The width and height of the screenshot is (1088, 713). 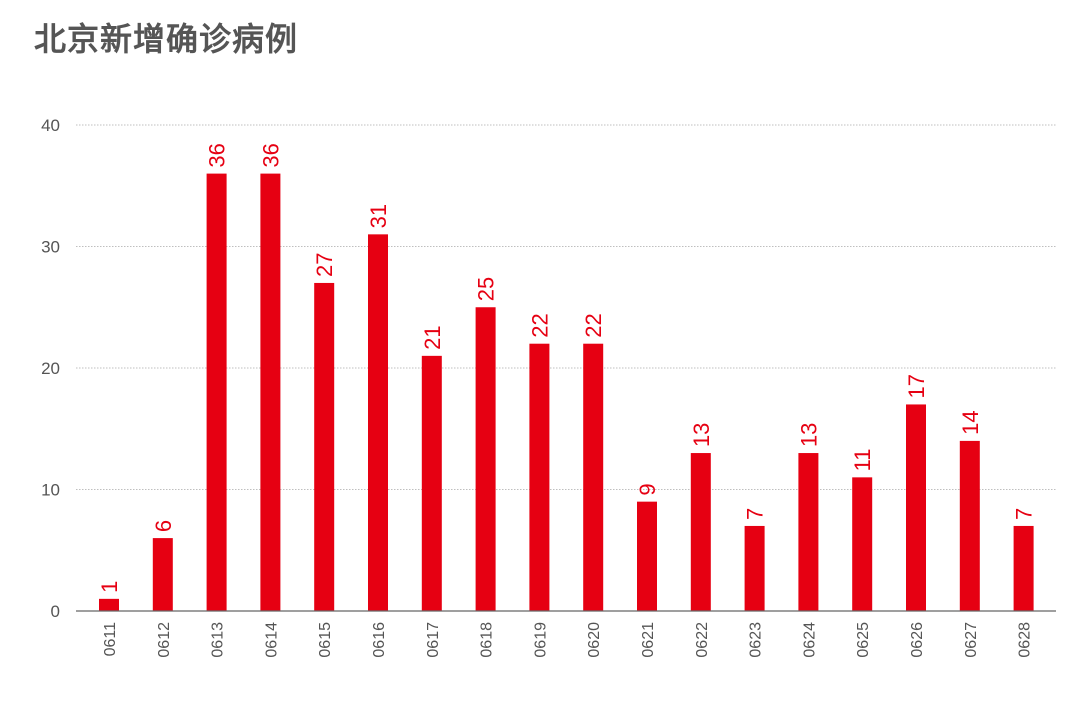 What do you see at coordinates (971, 640) in the screenshot?
I see `x-tick-label-0627: 0627` at bounding box center [971, 640].